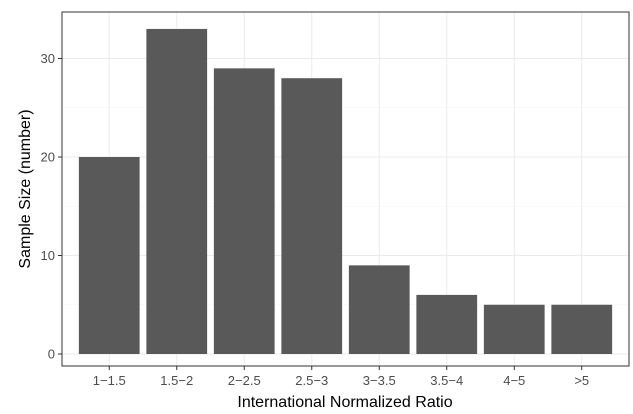  I want to click on x-axis: 1−1.5 1.5−2 2−2.5 2.5−3 3−3.5 3.5−4 4−5 >5, so click(341, 377).